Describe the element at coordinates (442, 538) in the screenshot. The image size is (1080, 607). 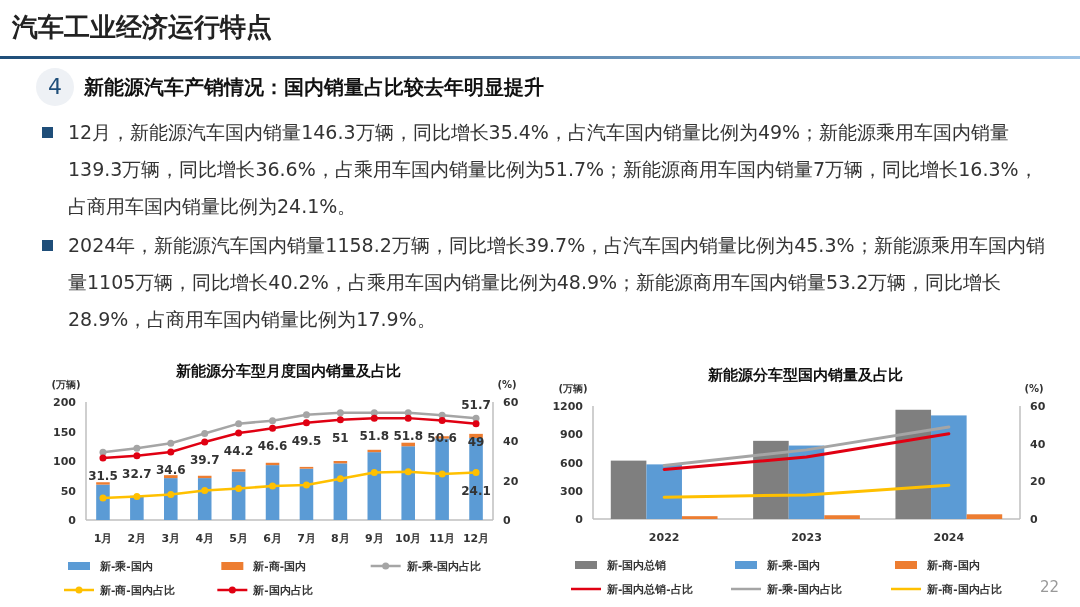
I see `x-tick-label: 11月` at that location.